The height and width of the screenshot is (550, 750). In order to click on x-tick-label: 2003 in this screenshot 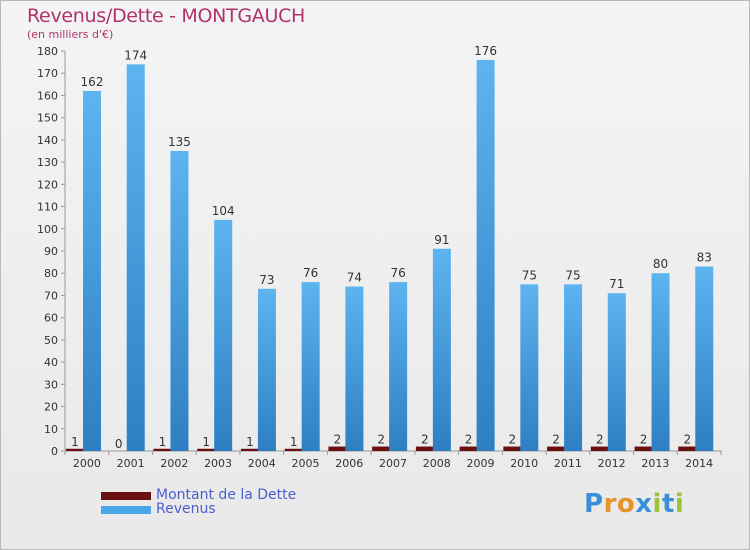, I will do `click(218, 463)`.